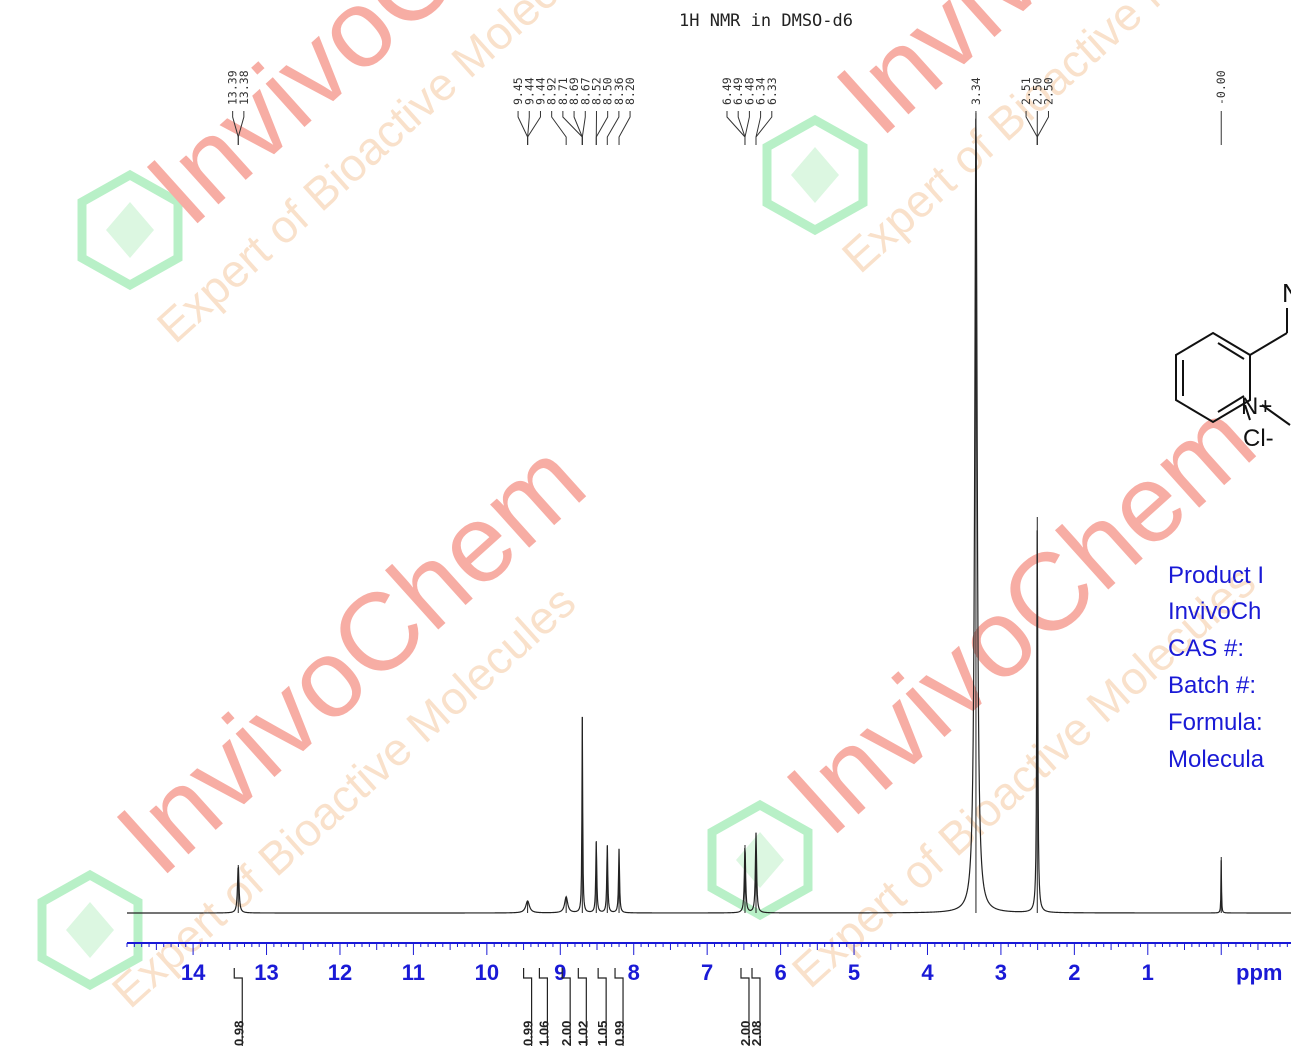 The width and height of the screenshot is (1291, 1050). Describe the element at coordinates (608, 91) in the screenshot. I see `peak-label: 8.50` at that location.